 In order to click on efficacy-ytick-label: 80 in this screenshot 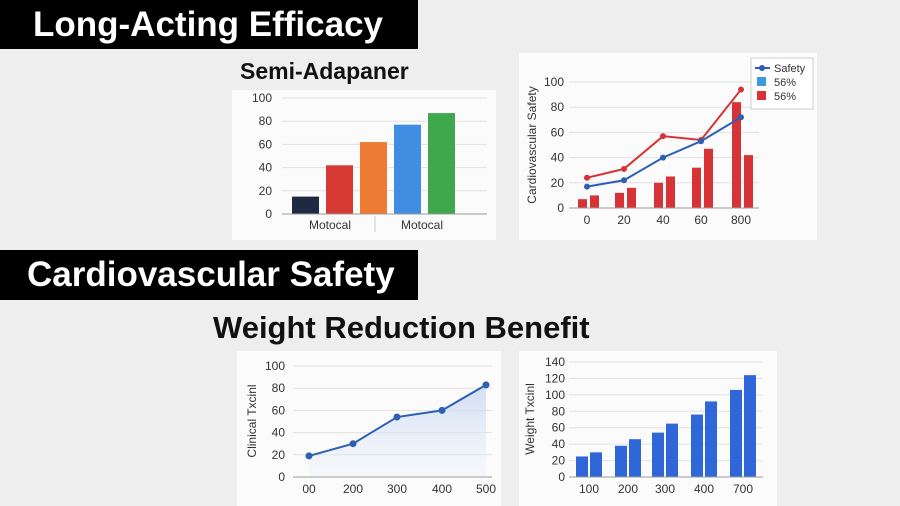, I will do `click(266, 121)`.